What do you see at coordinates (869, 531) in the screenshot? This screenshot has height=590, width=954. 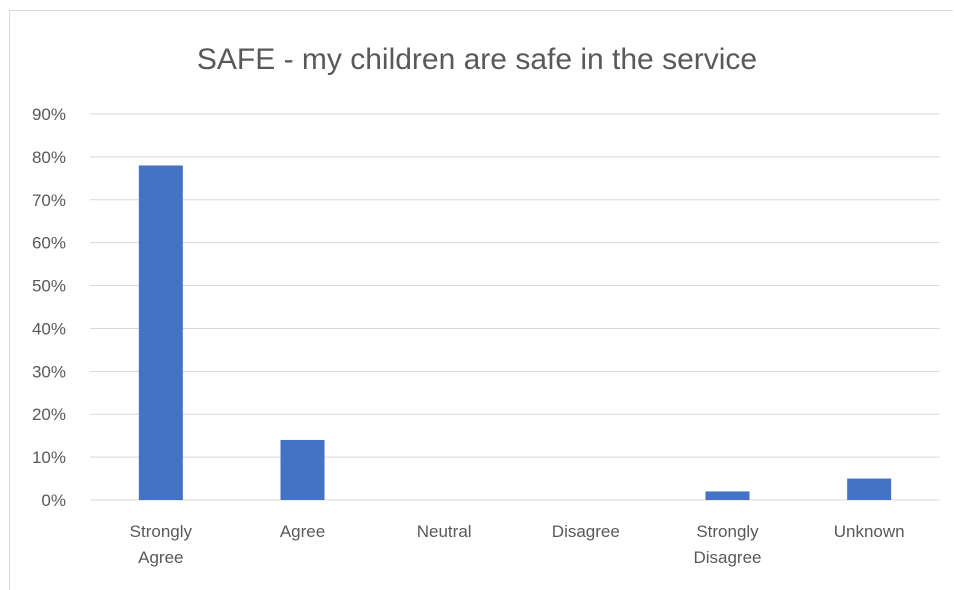 I see `x-tick-label: Unknown` at bounding box center [869, 531].